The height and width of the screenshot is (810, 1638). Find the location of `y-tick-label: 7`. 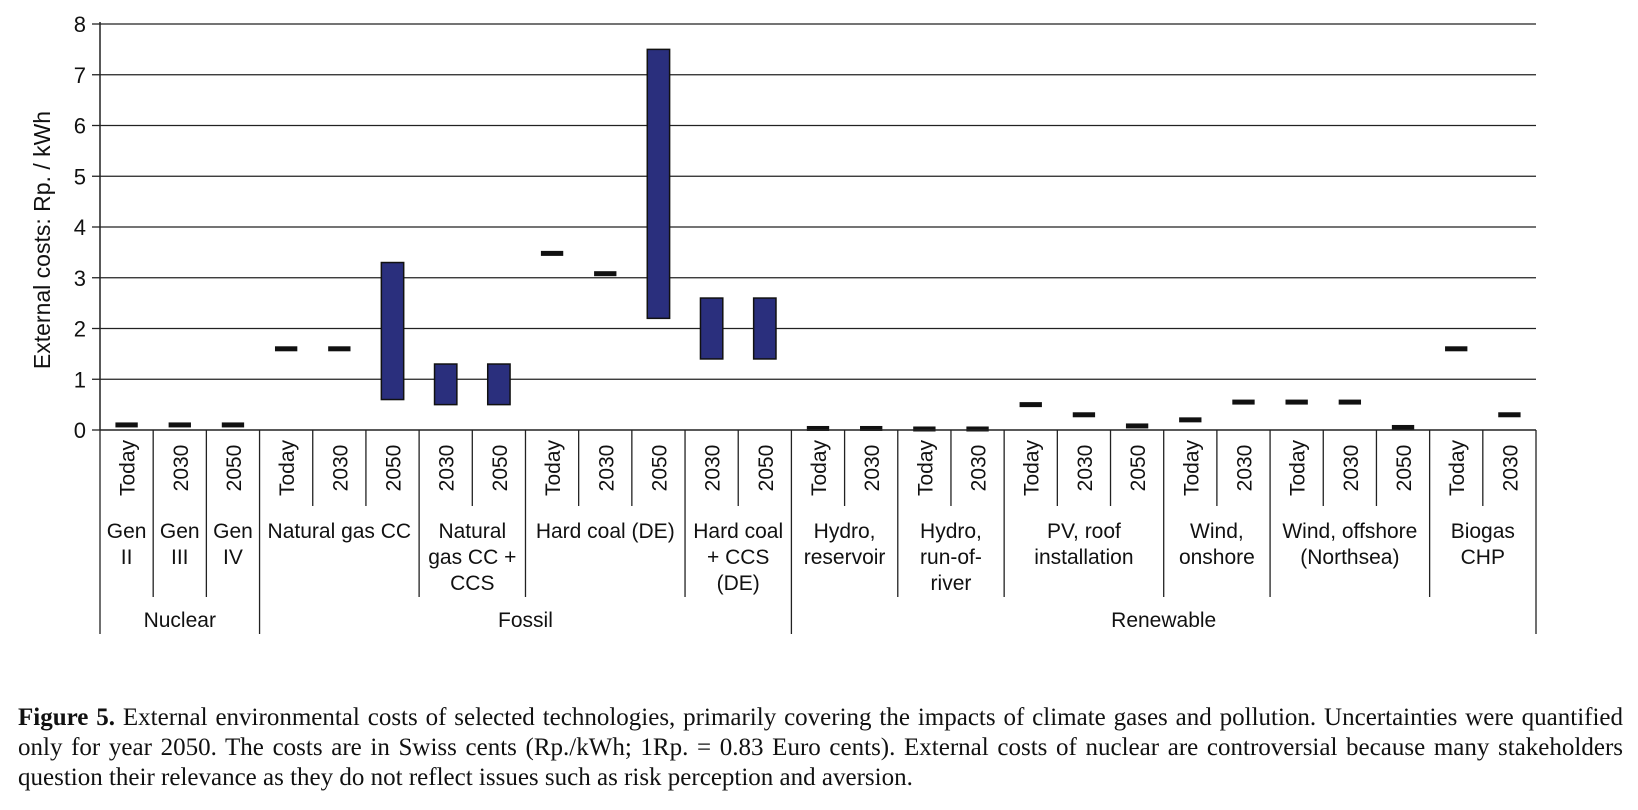

y-tick-label: 7 is located at coordinates (80, 75).